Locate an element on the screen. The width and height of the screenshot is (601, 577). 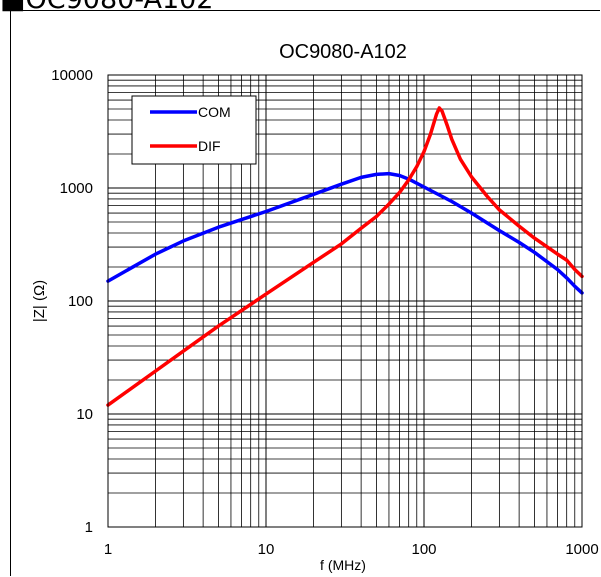
page-heading: ■OC9080-A102 is located at coordinates (106, 7).